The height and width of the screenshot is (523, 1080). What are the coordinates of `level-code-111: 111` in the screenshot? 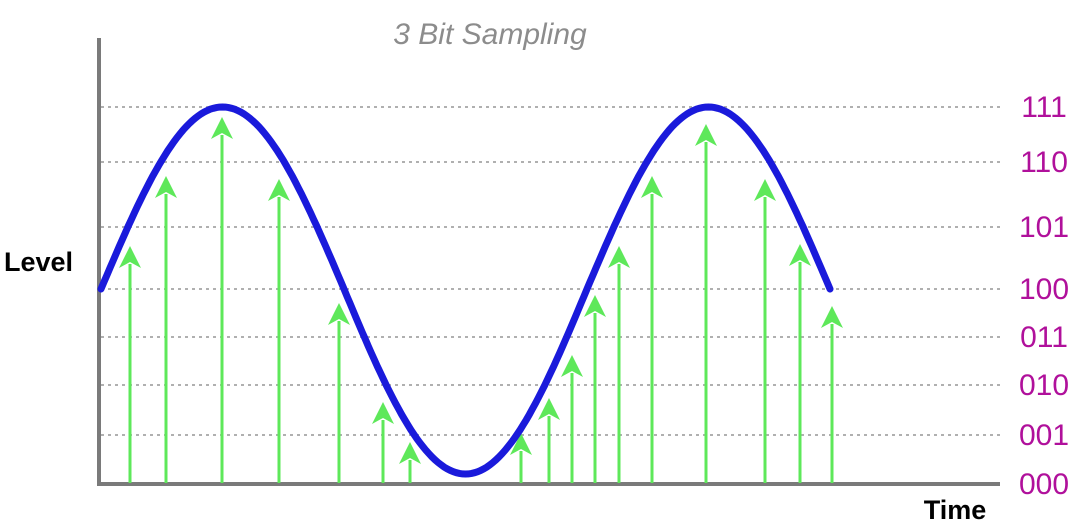 It's located at (1044, 107).